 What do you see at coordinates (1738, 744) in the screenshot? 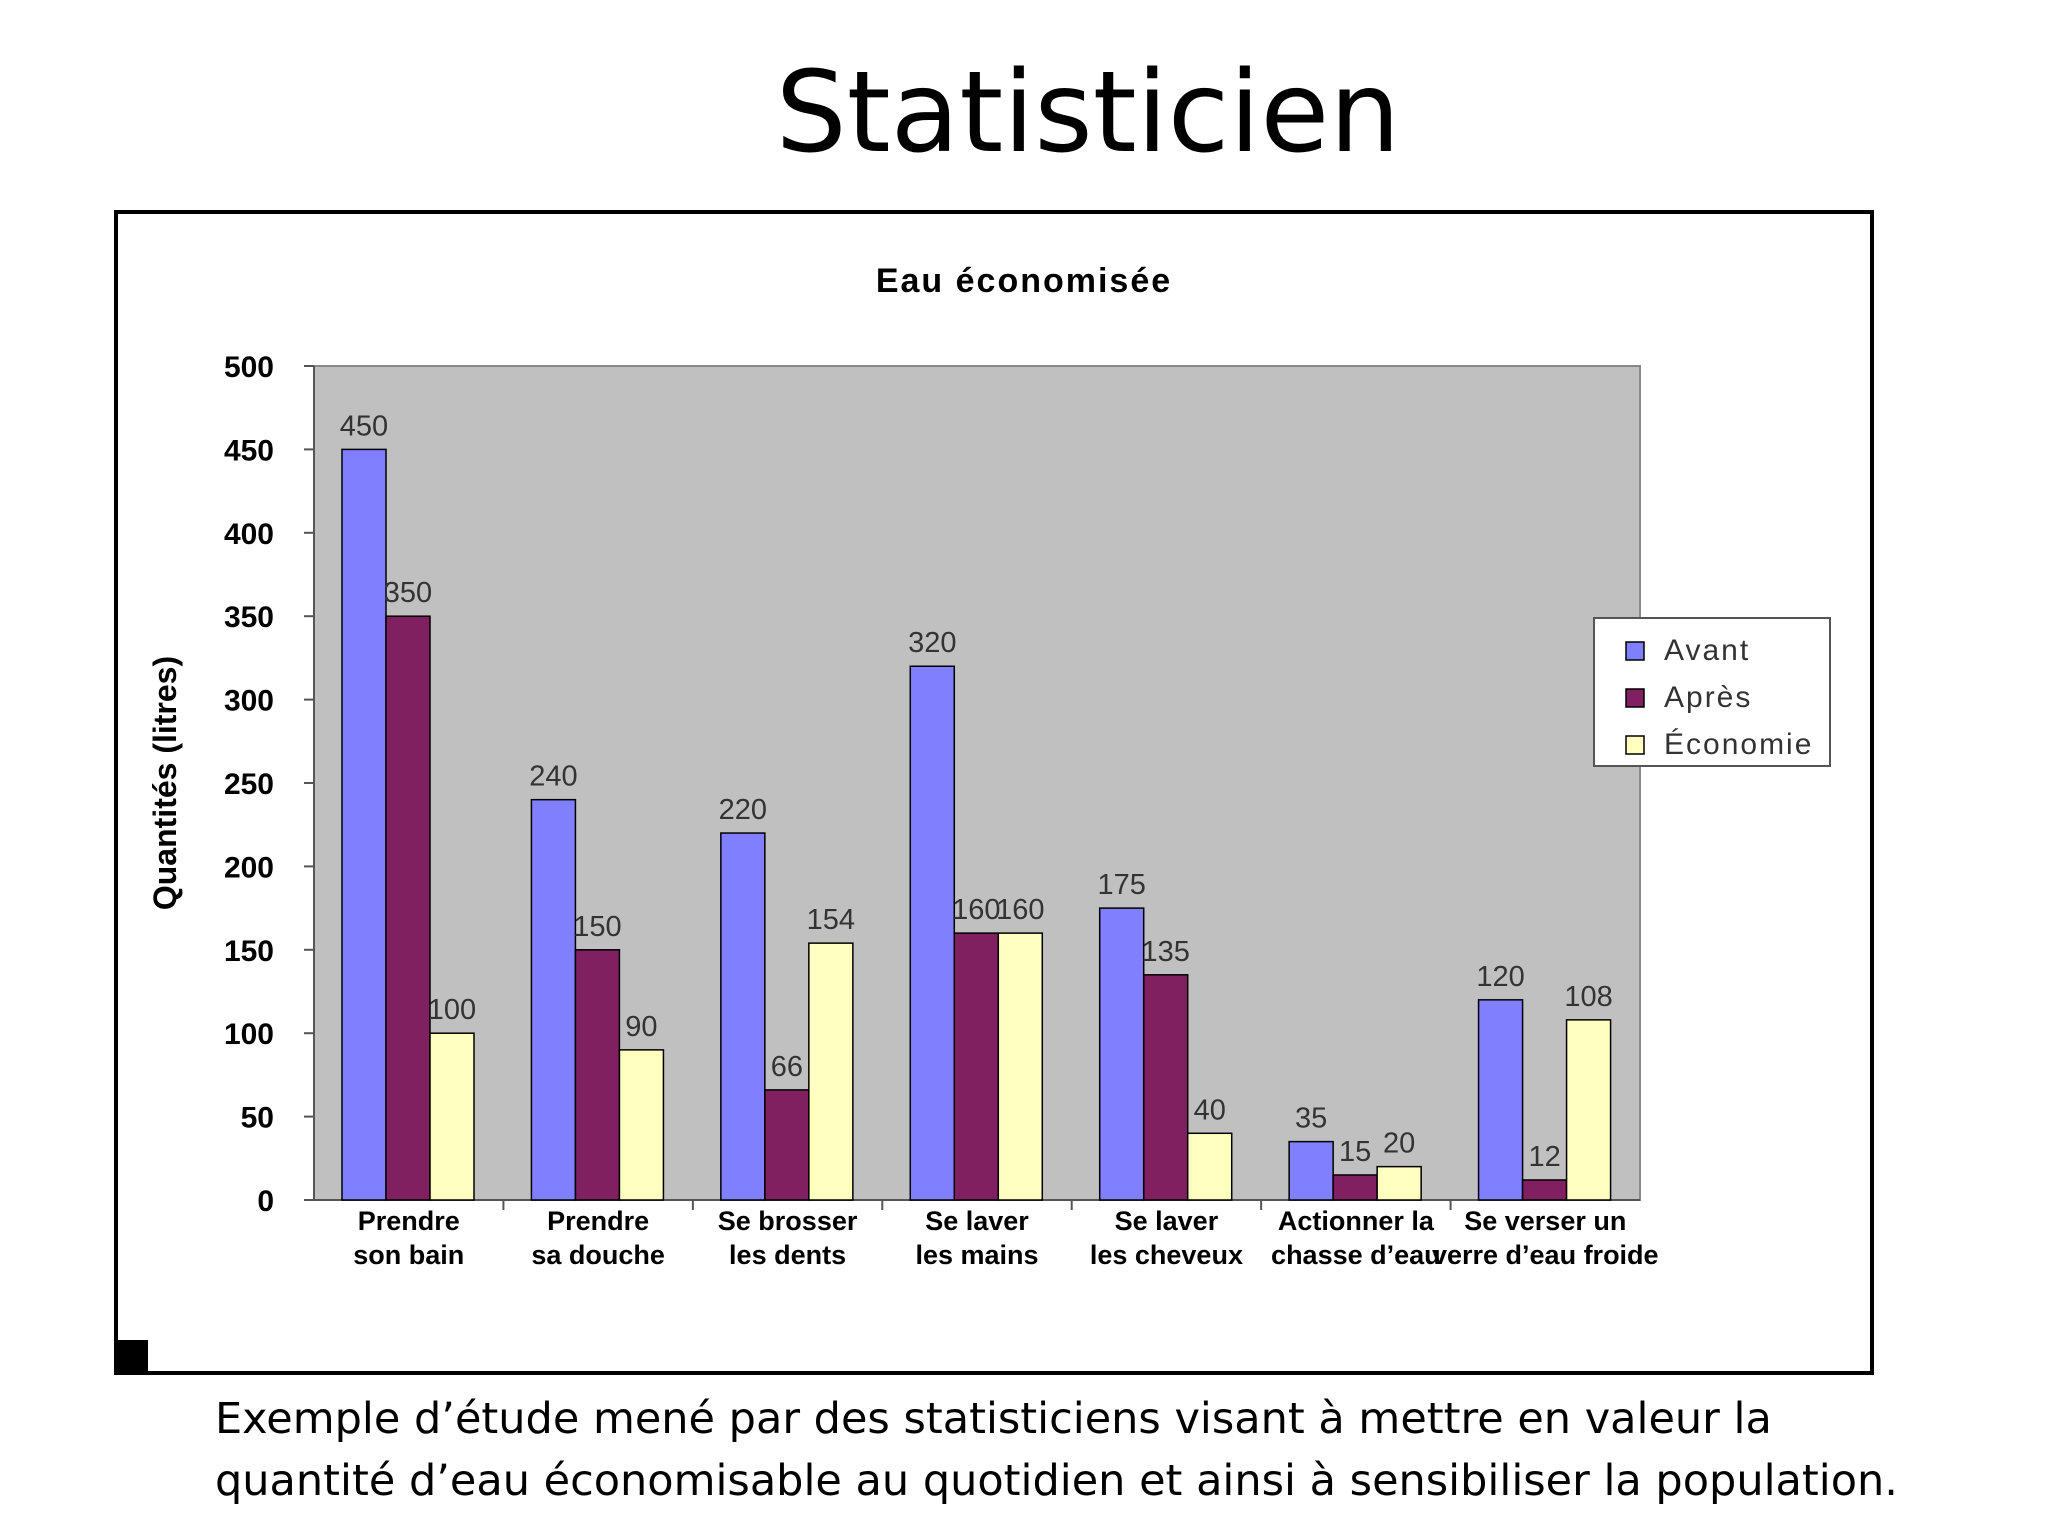
I see `legend-entry: Économie` at bounding box center [1738, 744].